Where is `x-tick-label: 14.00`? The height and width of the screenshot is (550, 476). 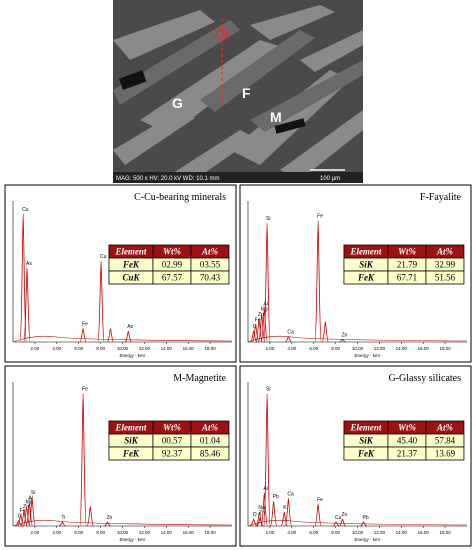
x-tick-label: 14.00 is located at coordinates (167, 348).